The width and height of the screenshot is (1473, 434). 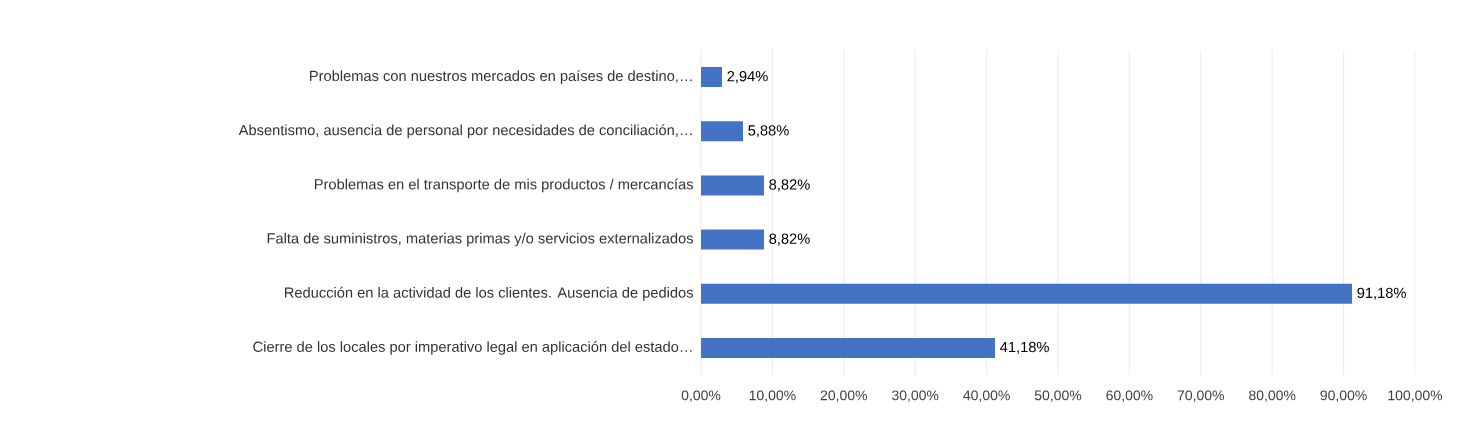 I want to click on x-tick-label: 10,00%, so click(x=772, y=396).